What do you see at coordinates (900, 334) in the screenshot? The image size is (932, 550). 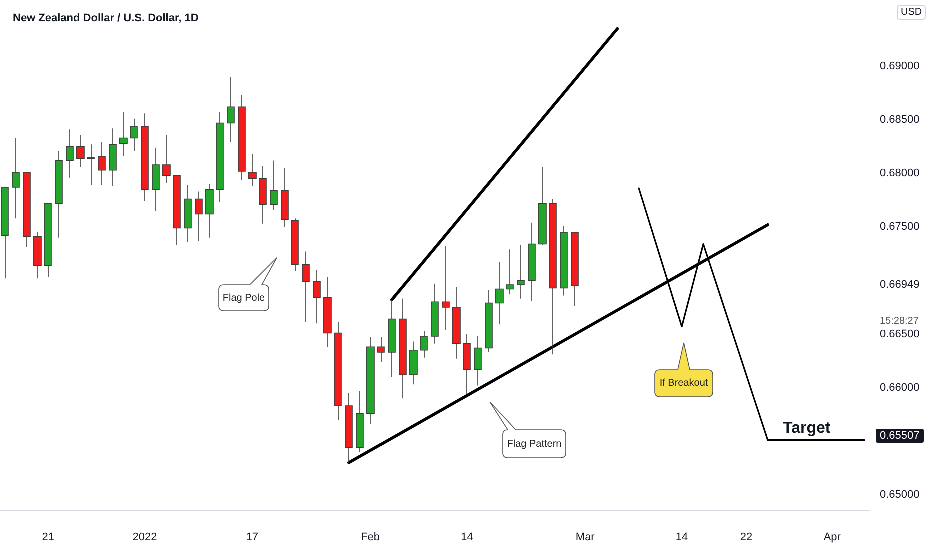 I see `y-tick-label: 0.66500` at bounding box center [900, 334].